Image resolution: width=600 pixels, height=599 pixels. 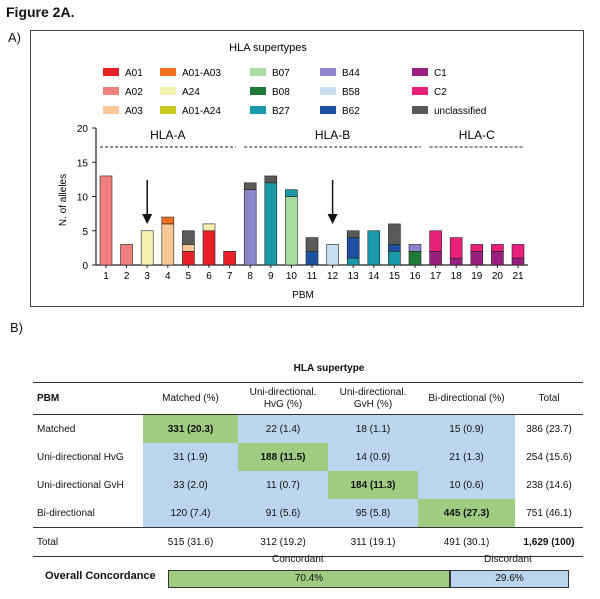 What do you see at coordinates (466, 398) in the screenshot?
I see `col-header-bidirectional: Bi-directional (%)` at bounding box center [466, 398].